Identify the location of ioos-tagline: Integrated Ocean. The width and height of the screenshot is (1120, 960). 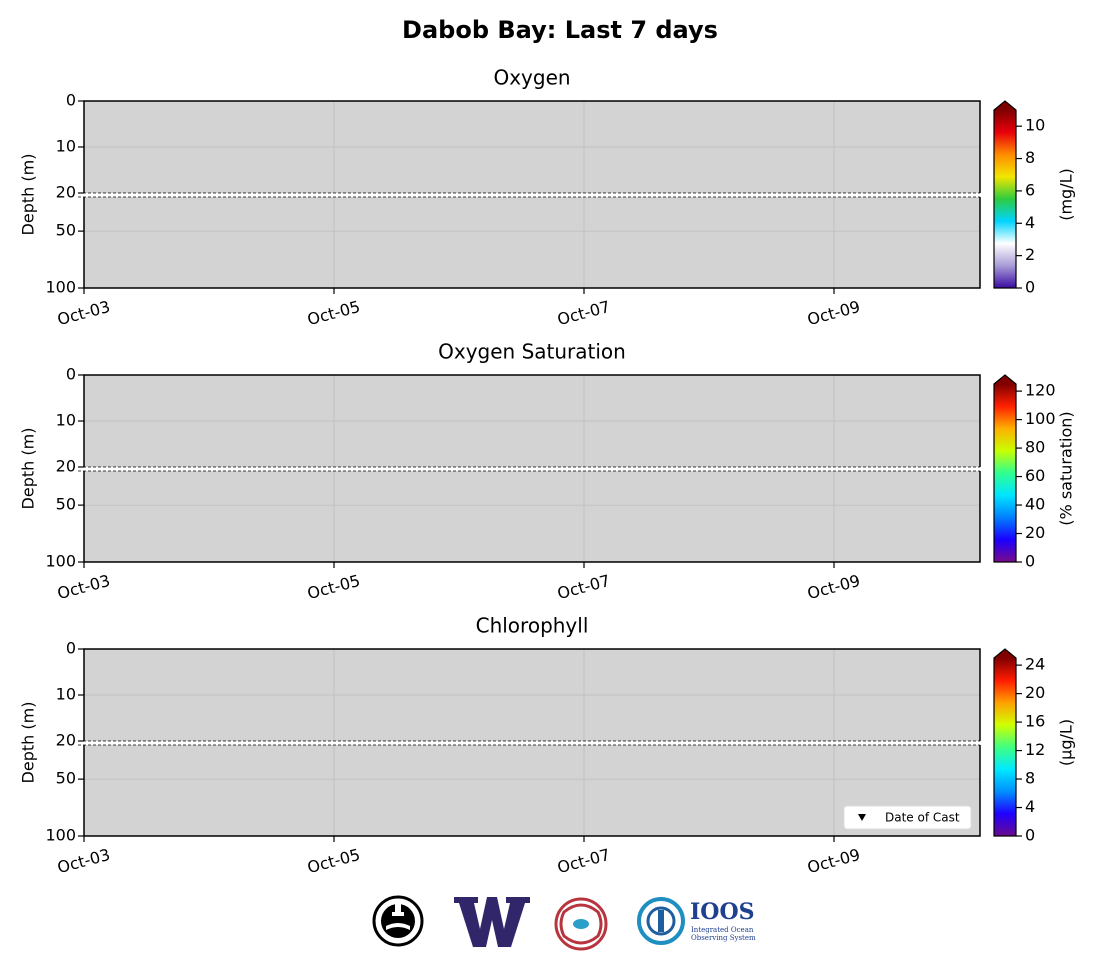
(722, 930).